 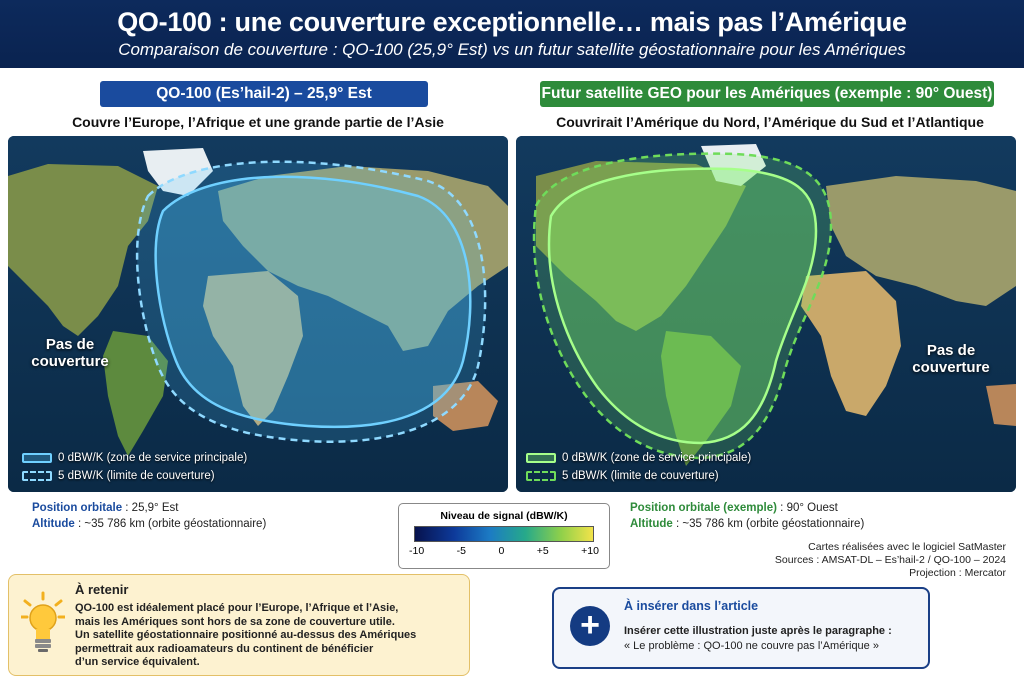 I want to click on takeaway-line: d’un service équivalent., so click(x=137, y=662).